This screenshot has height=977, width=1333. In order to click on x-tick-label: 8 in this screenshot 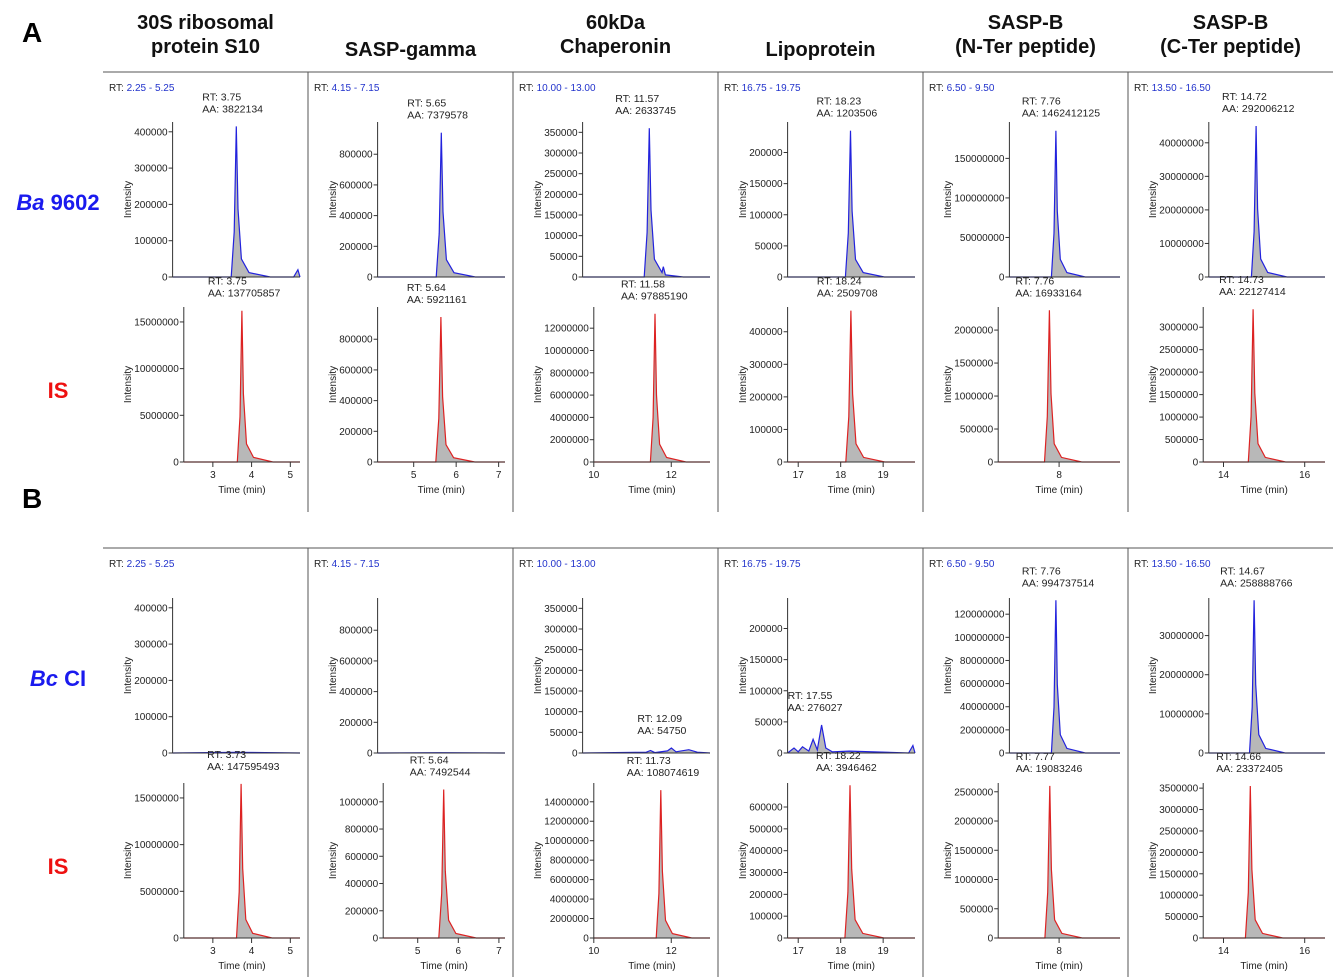, I will do `click(1059, 951)`.